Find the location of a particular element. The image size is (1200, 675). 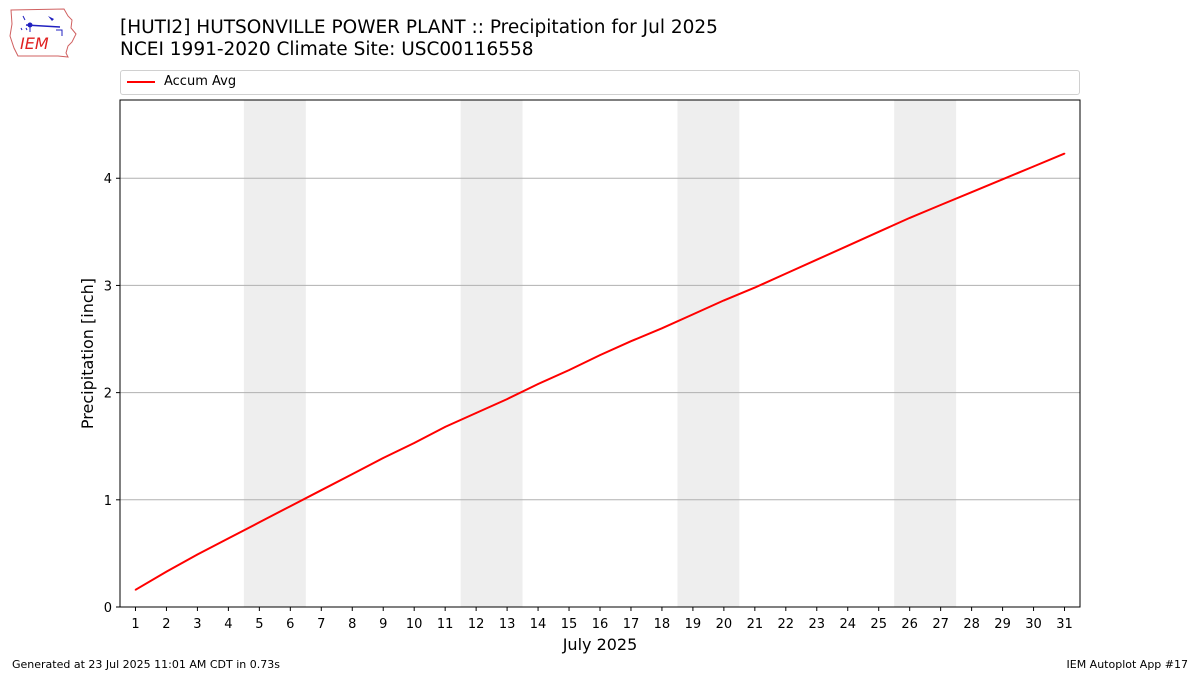

y-tick-label: 4 is located at coordinates (108, 179).